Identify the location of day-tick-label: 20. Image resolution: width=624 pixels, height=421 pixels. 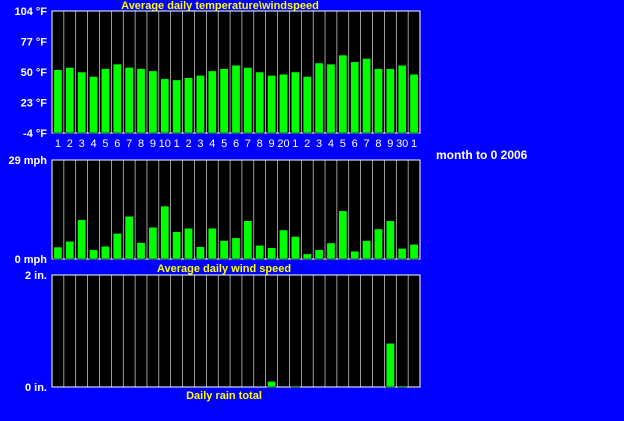
(283, 144).